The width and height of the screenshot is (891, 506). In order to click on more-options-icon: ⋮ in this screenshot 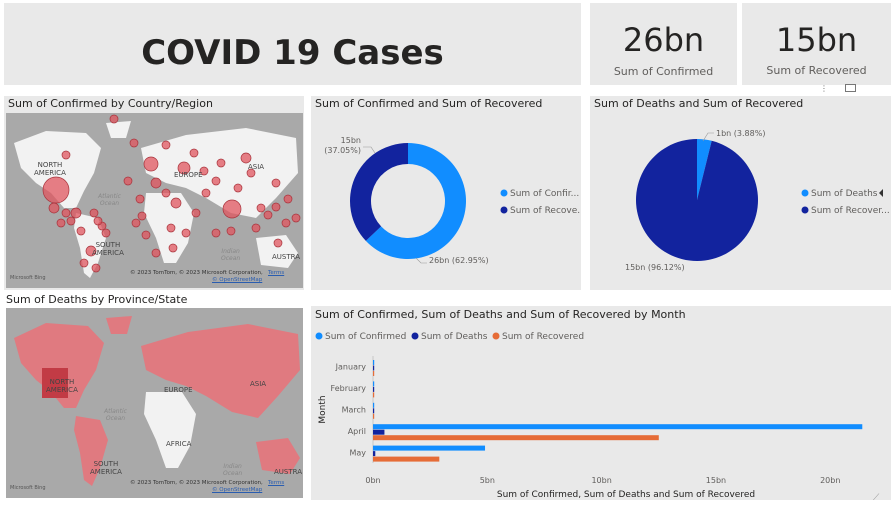, I will do `click(824, 88)`.